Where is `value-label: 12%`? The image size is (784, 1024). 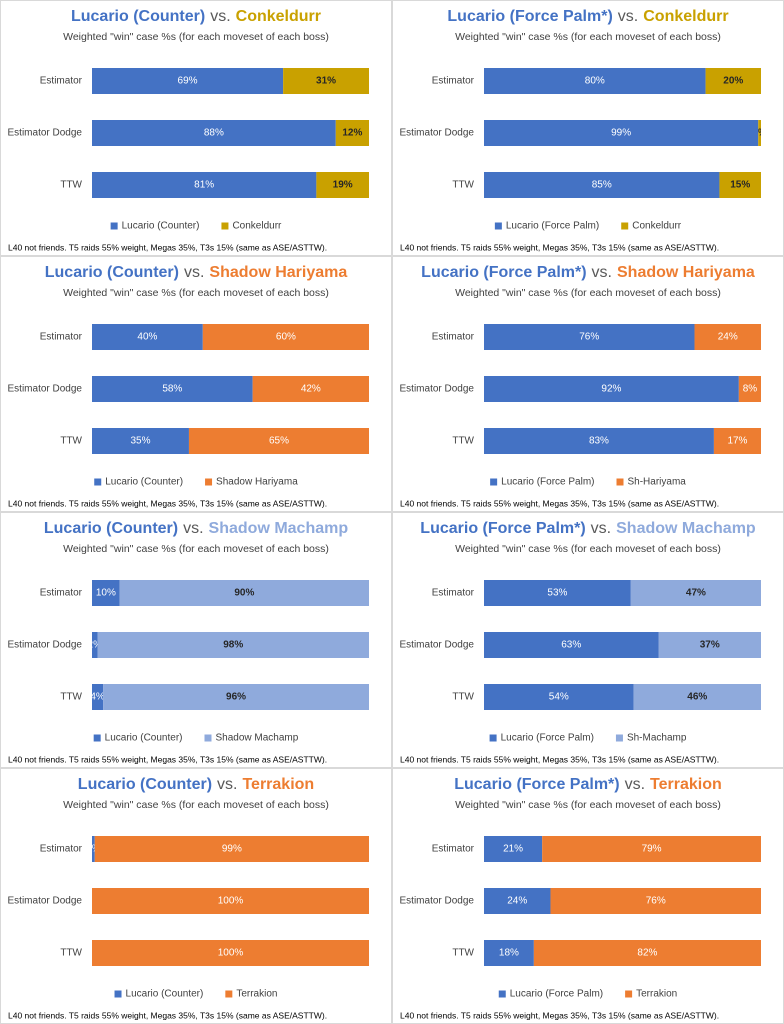
value-label: 12% is located at coordinates (352, 133).